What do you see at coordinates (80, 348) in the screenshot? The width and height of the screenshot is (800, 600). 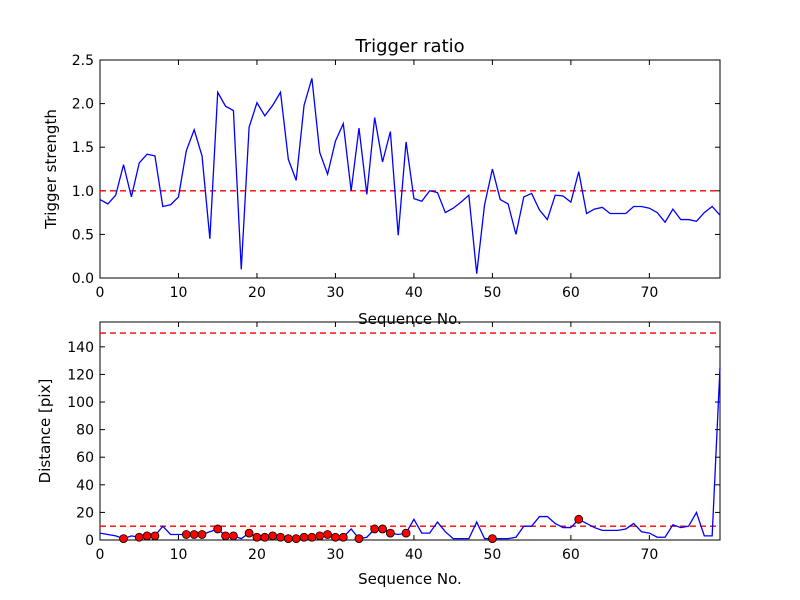 I see `y-tick-label: 140` at bounding box center [80, 348].